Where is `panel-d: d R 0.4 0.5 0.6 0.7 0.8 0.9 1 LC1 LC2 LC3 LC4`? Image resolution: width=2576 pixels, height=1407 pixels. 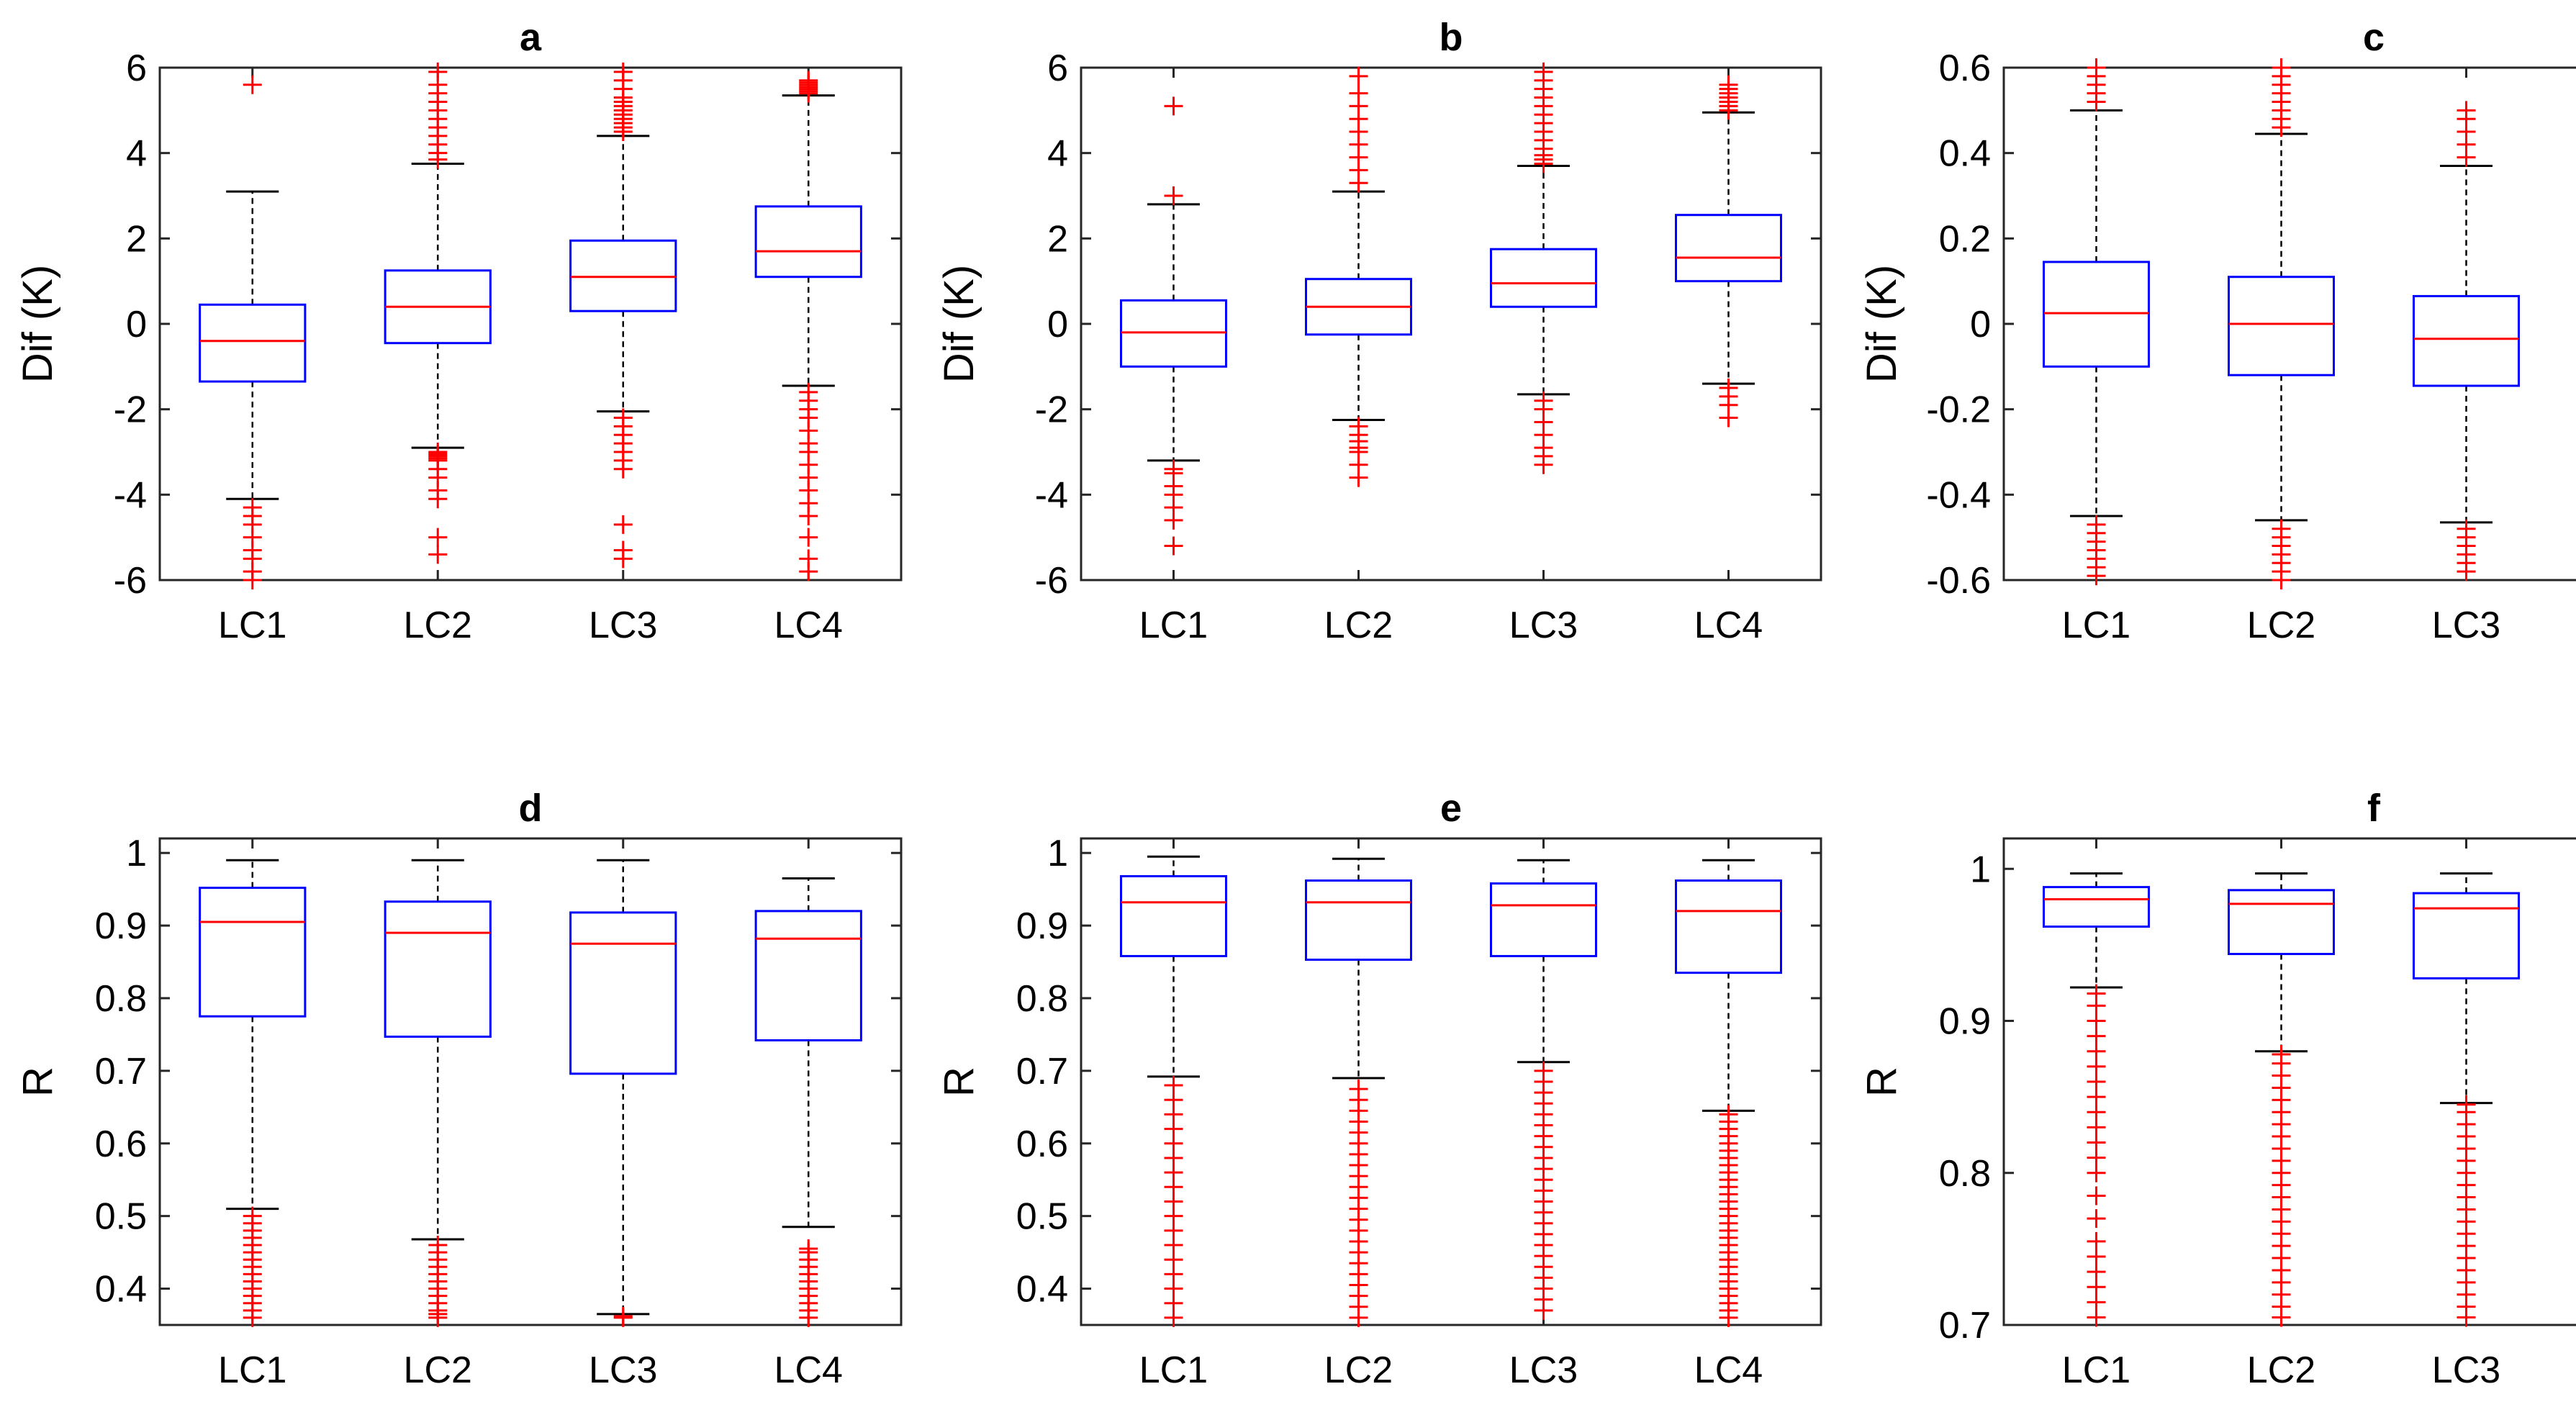
panel-d: d R 0.4 0.5 0.6 0.7 0.8 0.9 1 LC1 LC2 LC3 LC4 is located at coordinates (458, 1089).